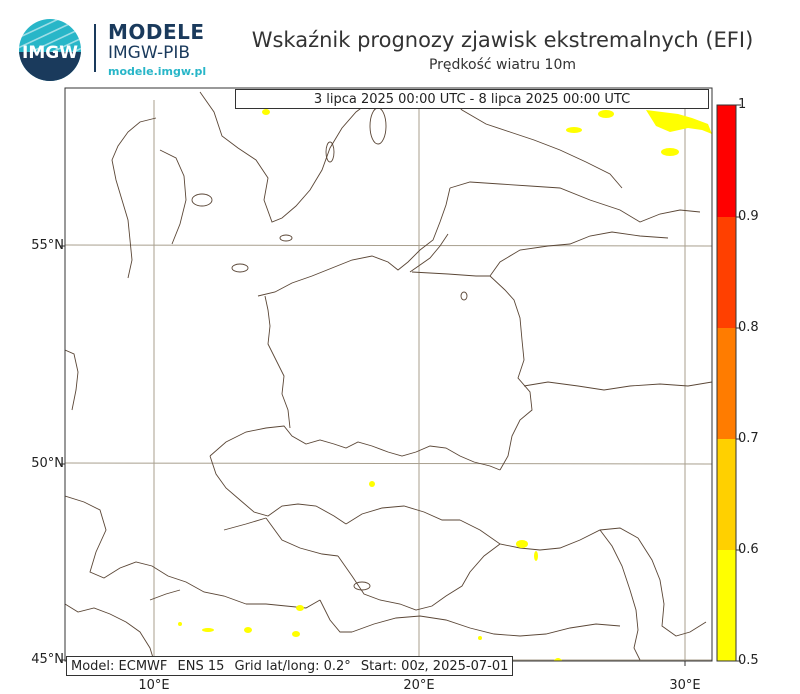 The width and height of the screenshot is (800, 694). Describe the element at coordinates (134, 198) in the screenshot. I see `jutland-coast` at that location.